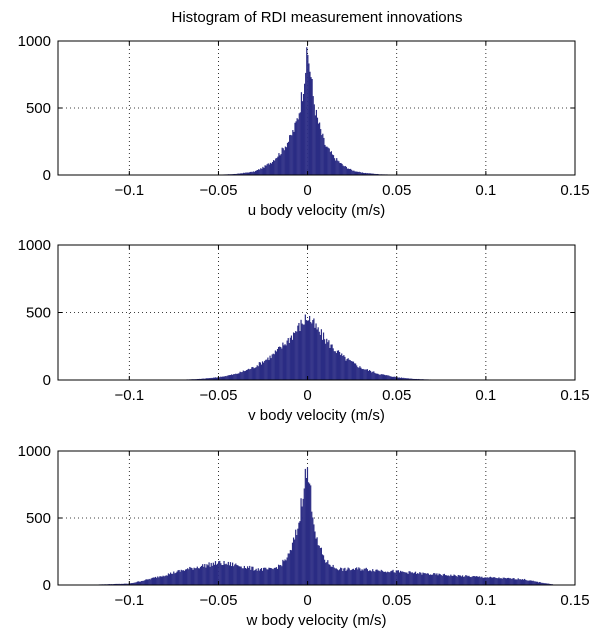 The width and height of the screenshot is (601, 637). Describe the element at coordinates (129, 395) in the screenshot. I see `x-tick-label: −0.1` at that location.